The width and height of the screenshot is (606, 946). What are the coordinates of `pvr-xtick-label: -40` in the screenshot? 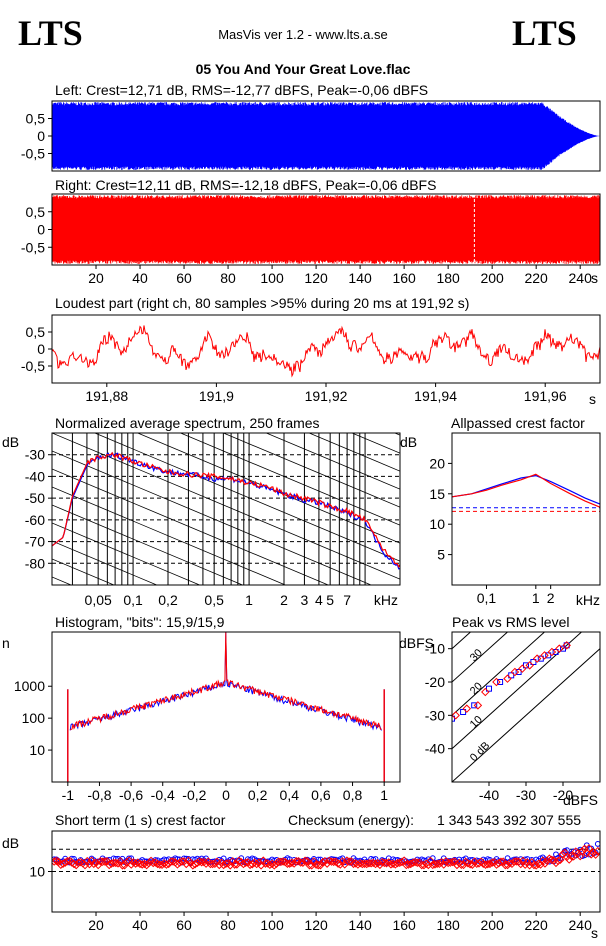 It's located at (489, 795).